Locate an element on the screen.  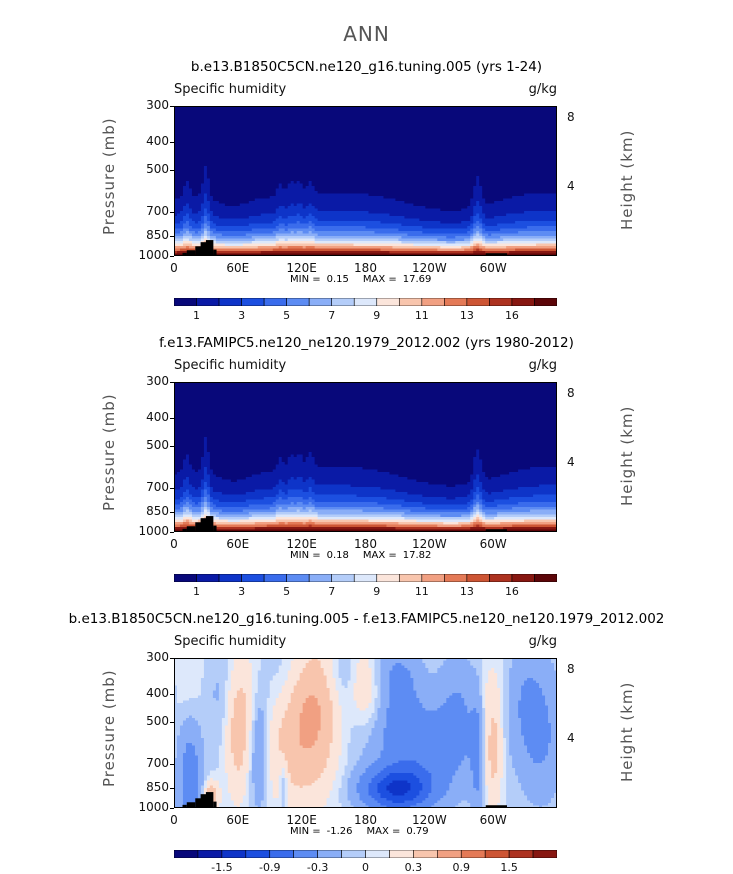
variable-label: Specific humidity is located at coordinates (230, 89).